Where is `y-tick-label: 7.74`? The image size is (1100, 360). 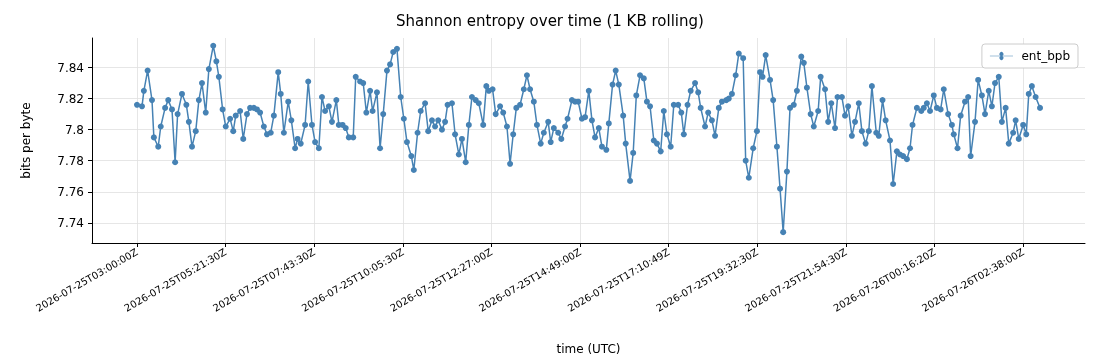
y-tick-label: 7.74 is located at coordinates (70, 222).